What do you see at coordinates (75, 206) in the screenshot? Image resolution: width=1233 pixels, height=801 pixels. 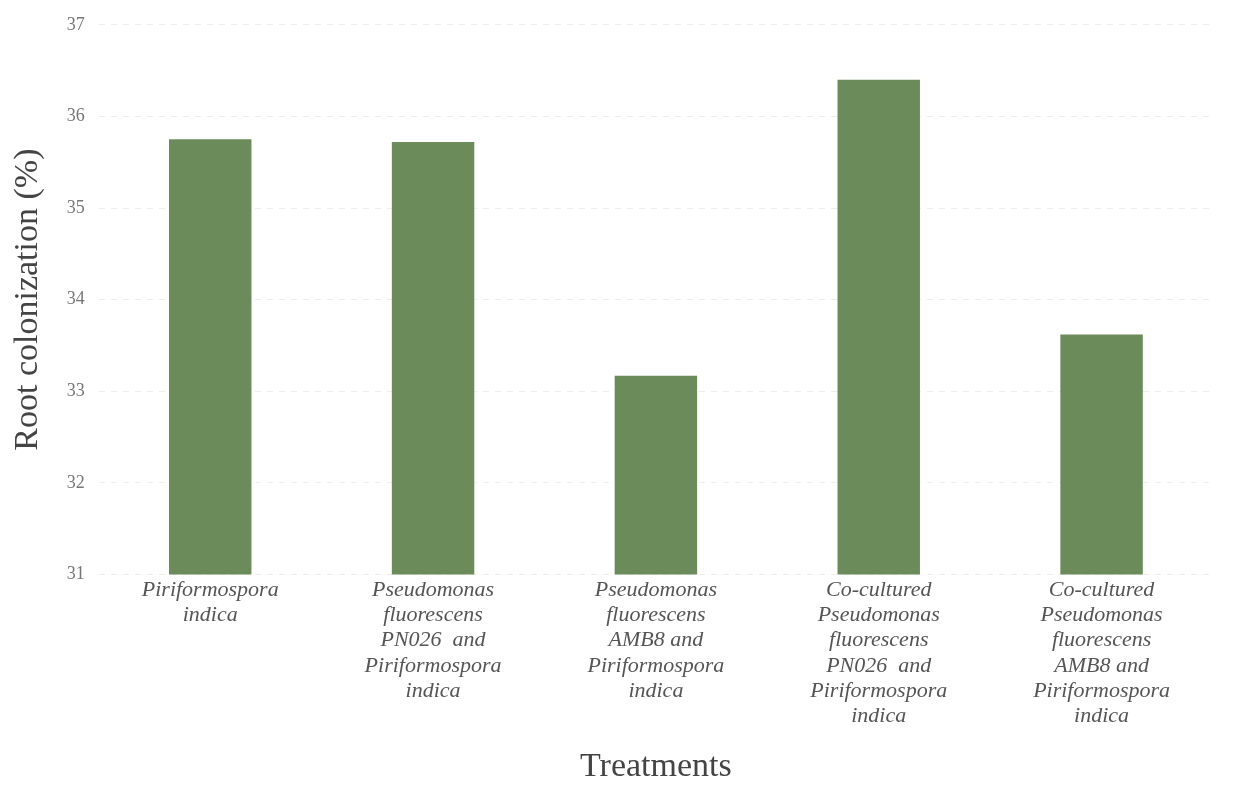 I see `y-tick-label: 35` at bounding box center [75, 206].